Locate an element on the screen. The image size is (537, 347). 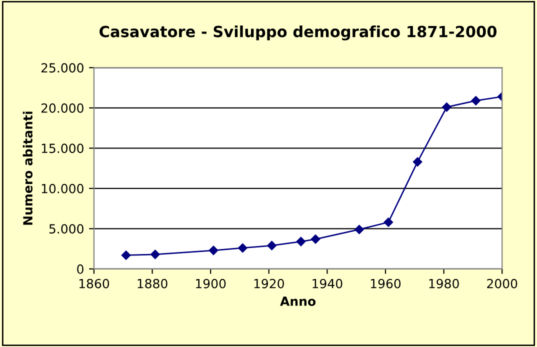
y-tick-label: 25.000 is located at coordinates (62, 68).